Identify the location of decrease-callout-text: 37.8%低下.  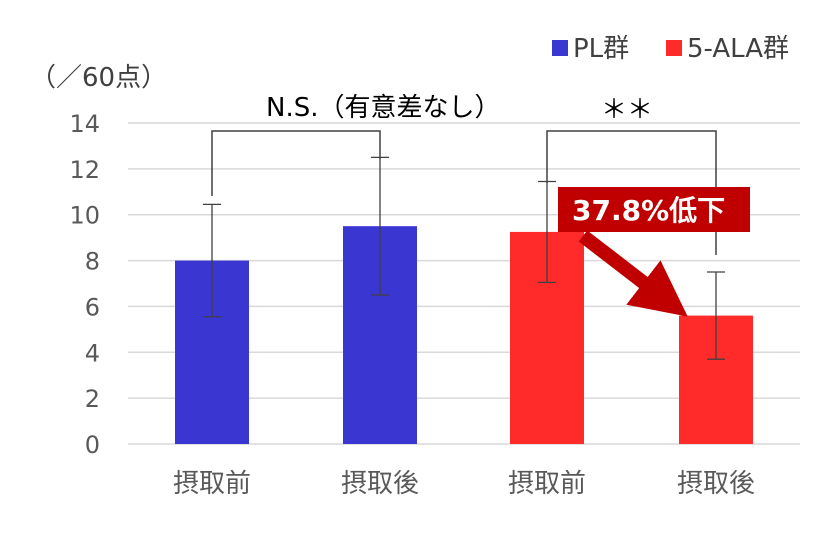
(648, 210).